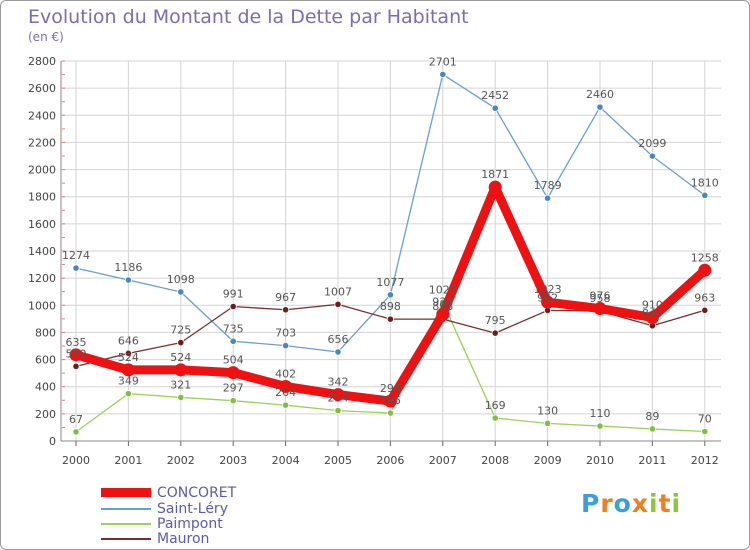  What do you see at coordinates (76, 255) in the screenshot?
I see `data-label-saint-l-ry: 1274` at bounding box center [76, 255].